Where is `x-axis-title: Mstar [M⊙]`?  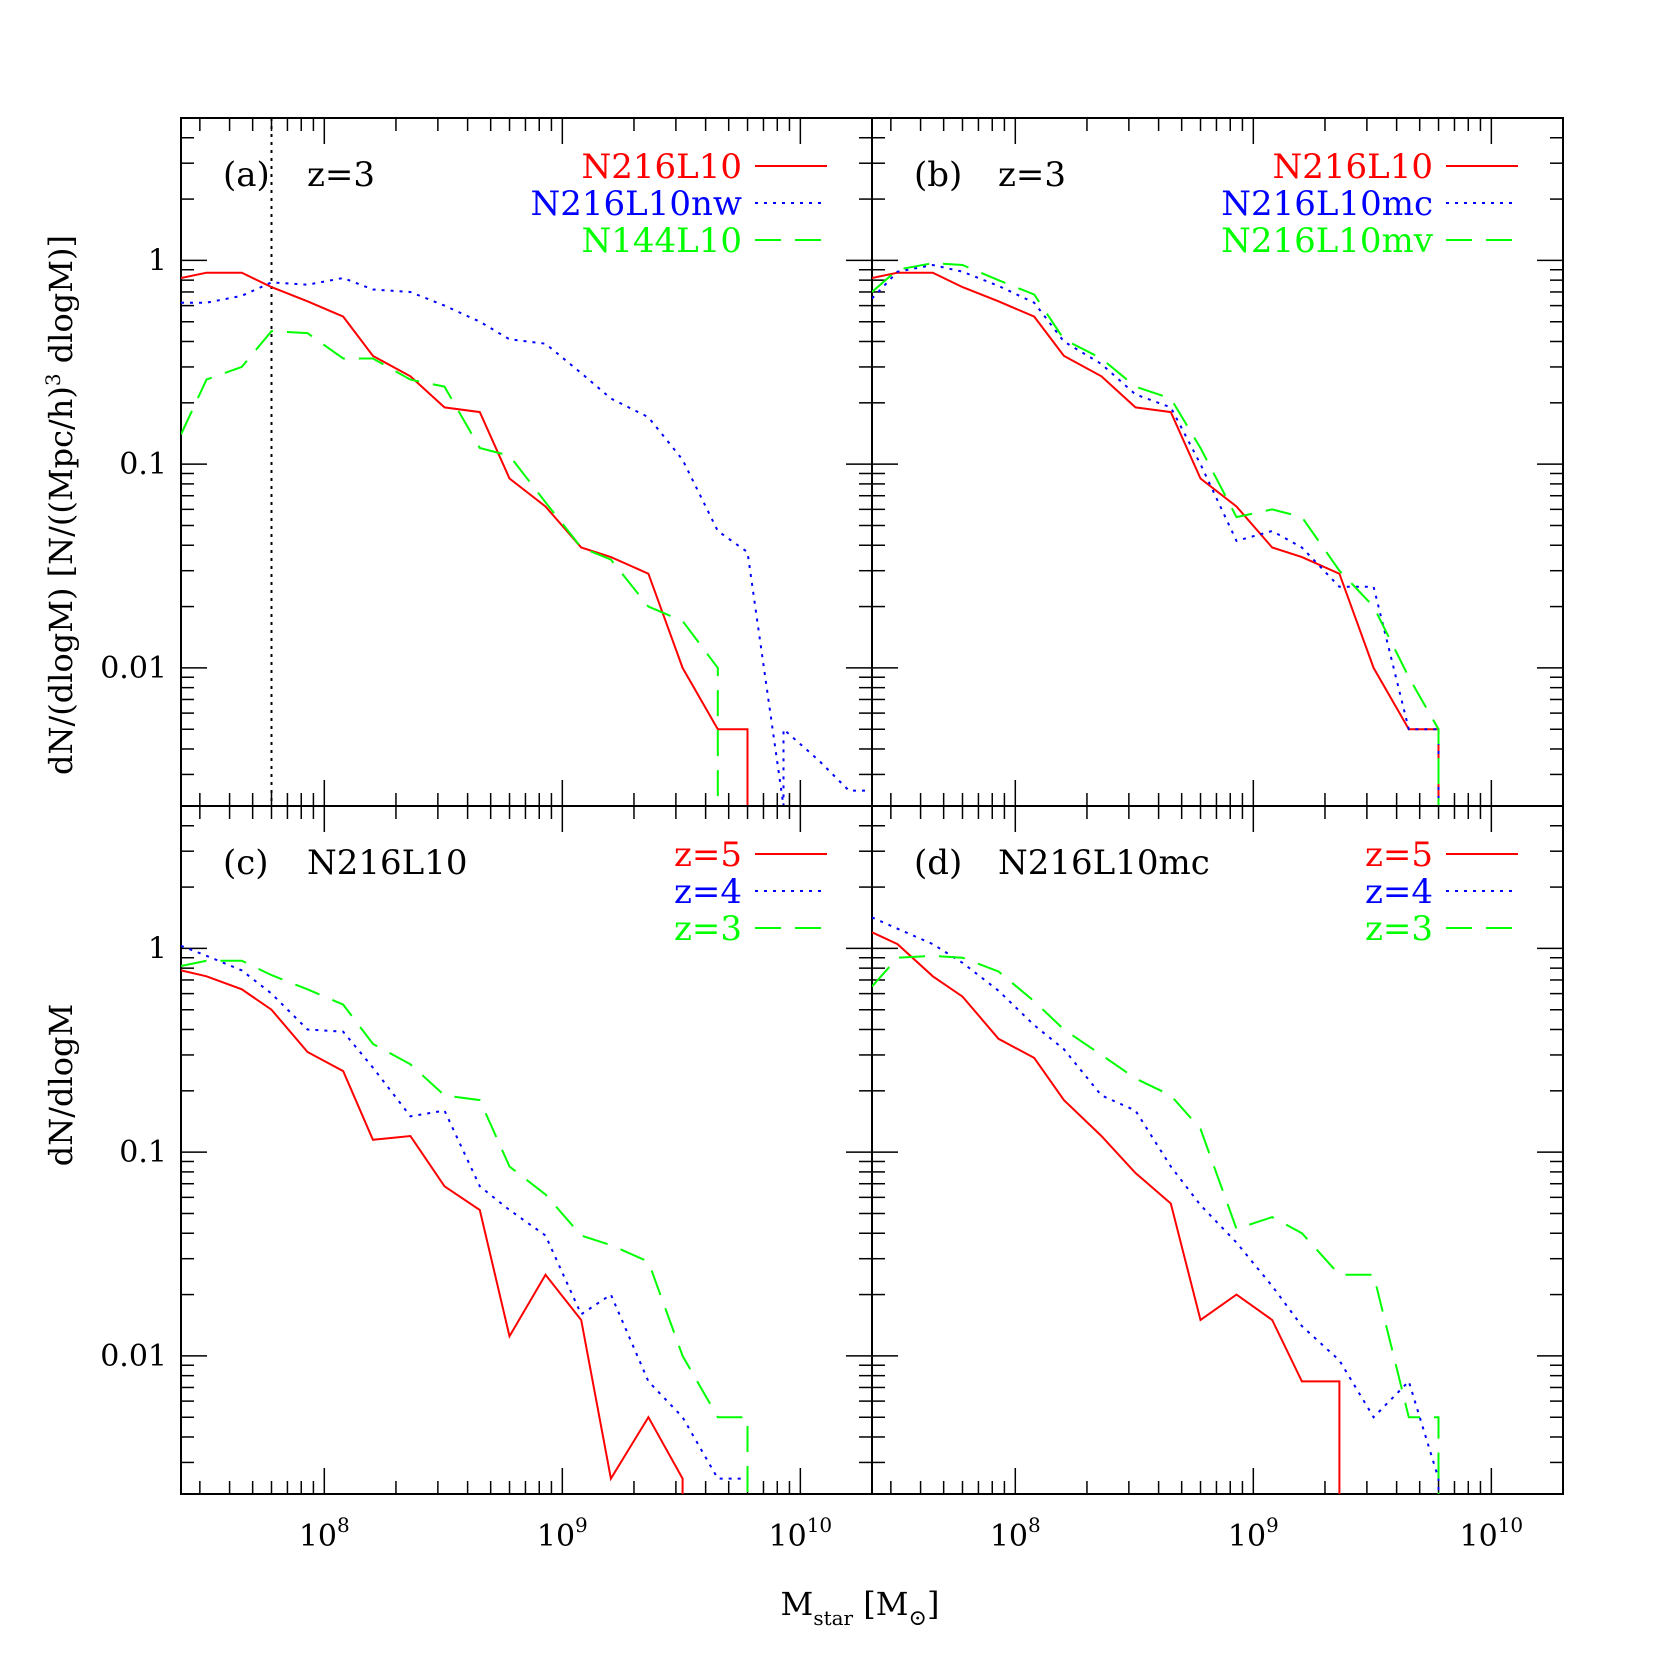
x-axis-title: Mstar [M⊙] is located at coordinates (860, 1608).